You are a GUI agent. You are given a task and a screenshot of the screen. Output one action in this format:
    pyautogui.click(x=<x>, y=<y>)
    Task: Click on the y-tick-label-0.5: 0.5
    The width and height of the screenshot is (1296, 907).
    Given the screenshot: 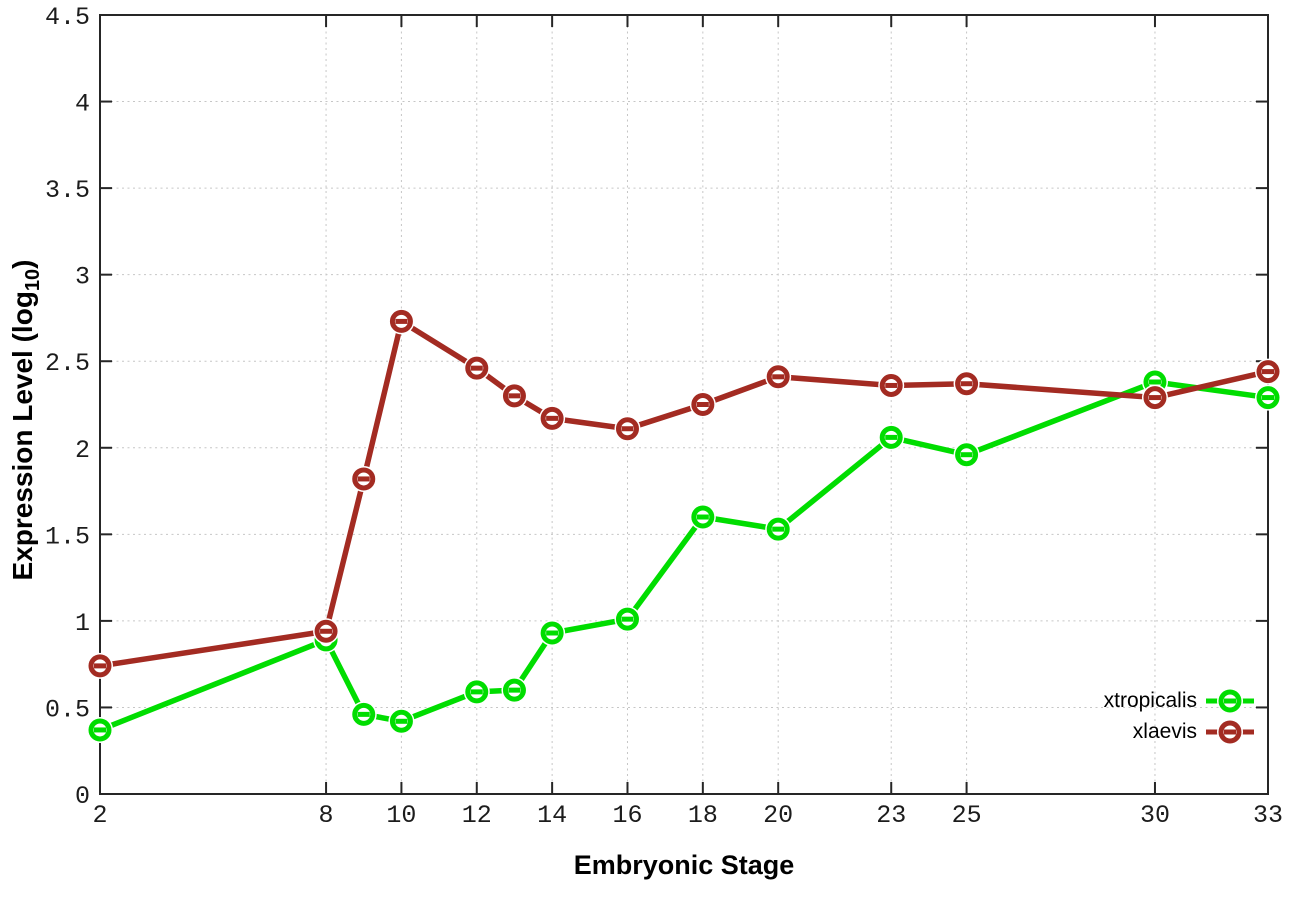 What is the action you would take?
    pyautogui.click(x=67, y=709)
    